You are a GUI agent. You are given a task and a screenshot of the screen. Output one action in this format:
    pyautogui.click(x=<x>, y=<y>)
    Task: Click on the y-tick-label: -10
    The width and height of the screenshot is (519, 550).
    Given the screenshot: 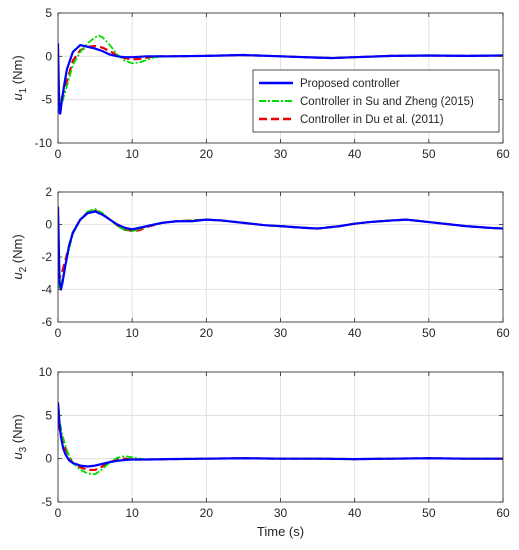 What is the action you would take?
    pyautogui.click(x=44, y=143)
    